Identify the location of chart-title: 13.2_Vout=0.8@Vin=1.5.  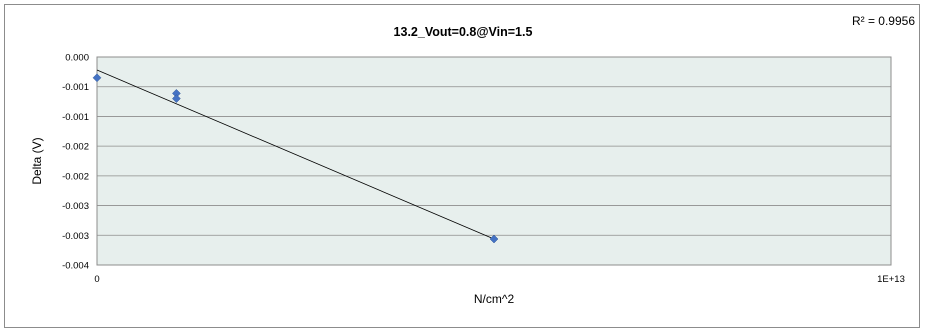
(463, 32).